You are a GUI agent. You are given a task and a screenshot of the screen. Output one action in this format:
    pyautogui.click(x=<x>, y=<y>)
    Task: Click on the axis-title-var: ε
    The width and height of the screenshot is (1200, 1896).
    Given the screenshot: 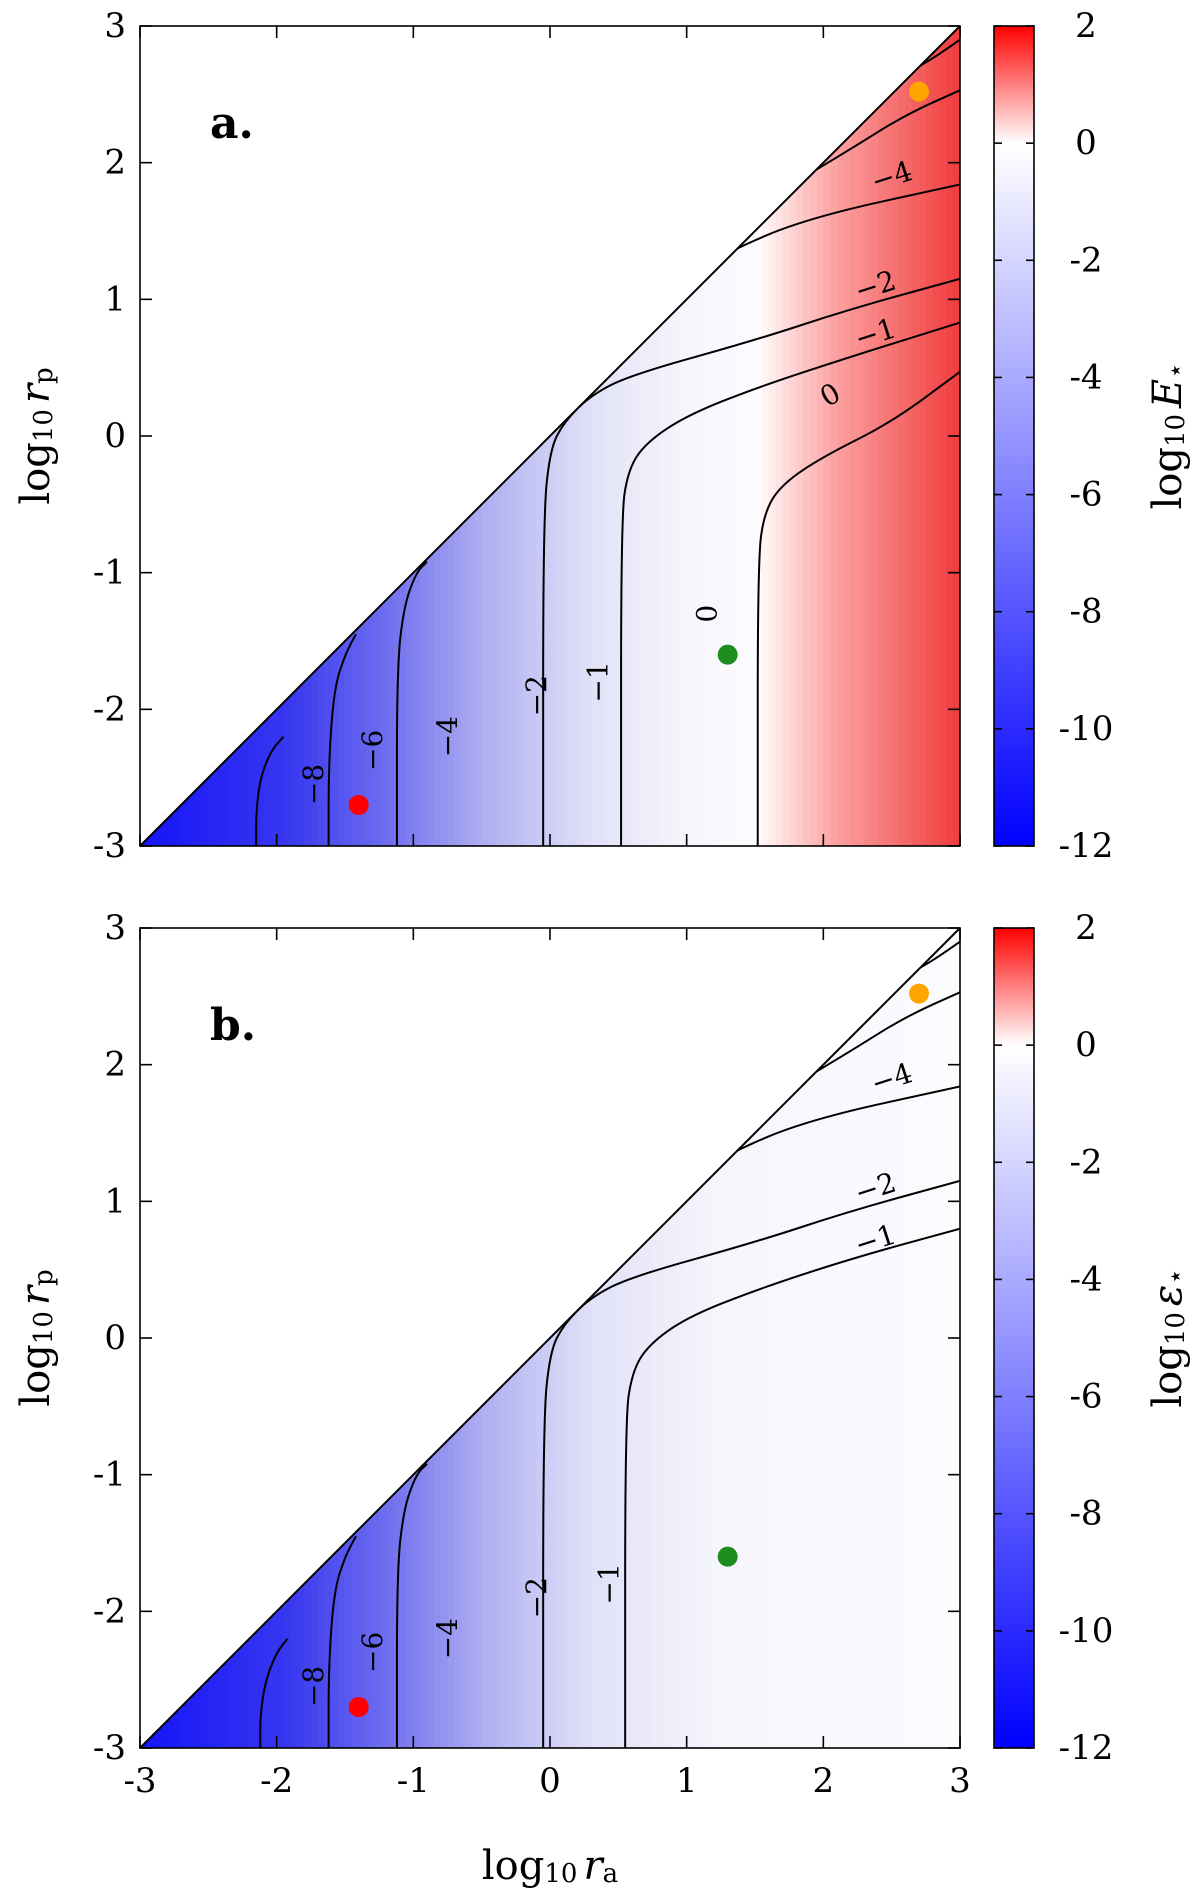 What is the action you would take?
    pyautogui.click(x=1168, y=1295)
    